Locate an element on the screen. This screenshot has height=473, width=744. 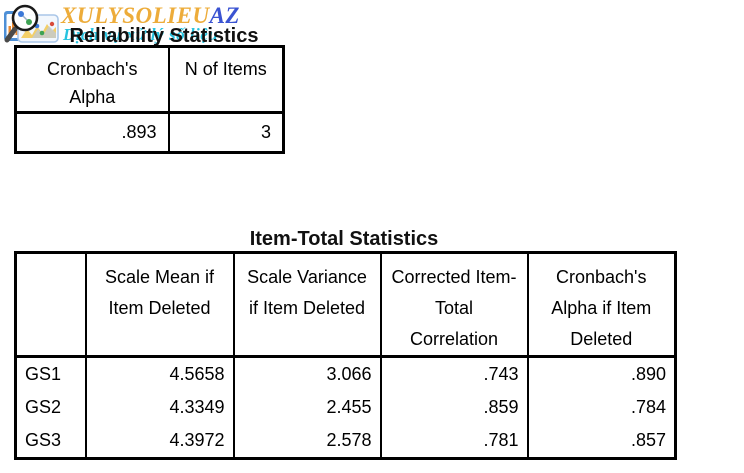
table-header-row: Cronbach's Alpha N of Items is located at coordinates (149, 80).